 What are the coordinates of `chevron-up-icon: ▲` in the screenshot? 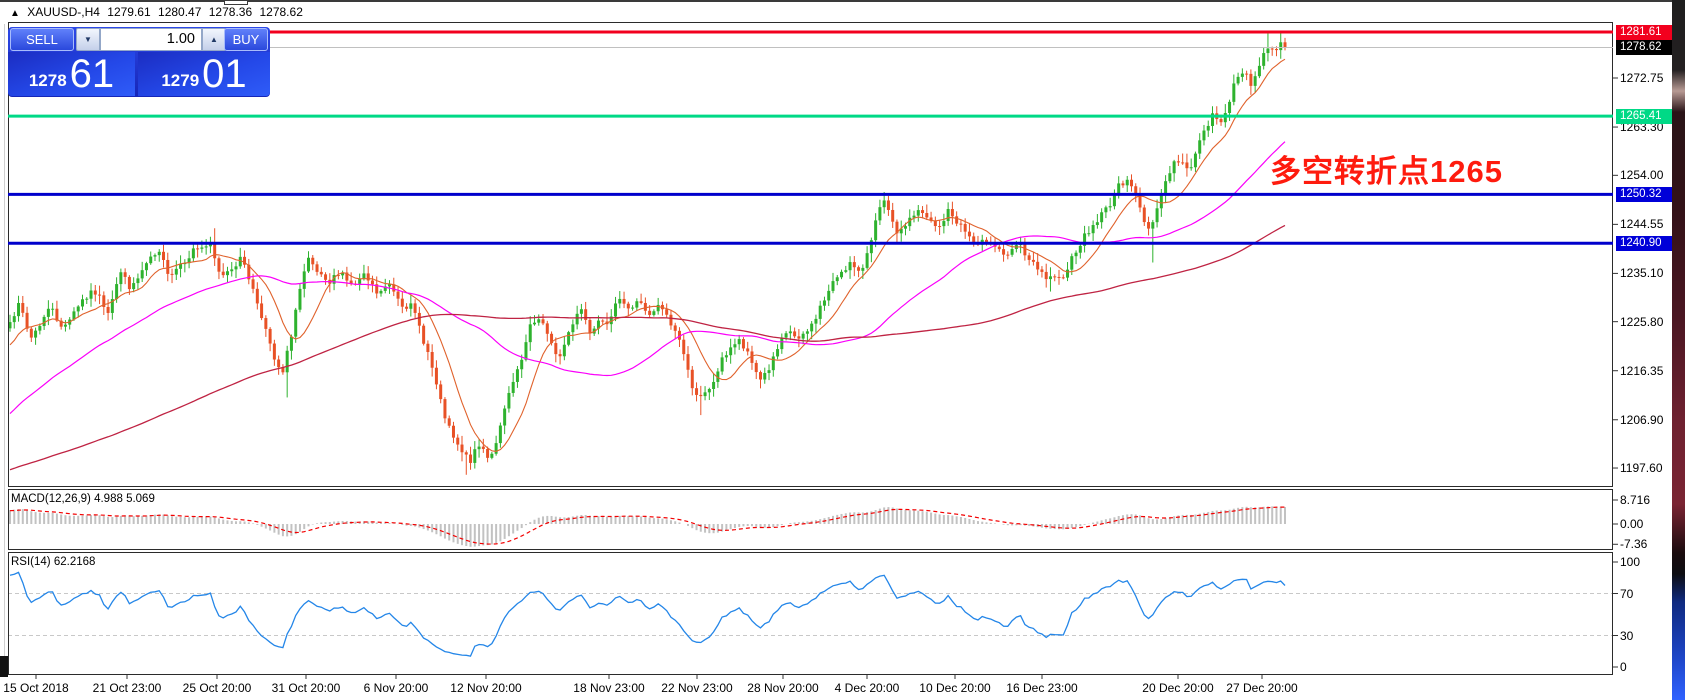 It's located at (214, 39).